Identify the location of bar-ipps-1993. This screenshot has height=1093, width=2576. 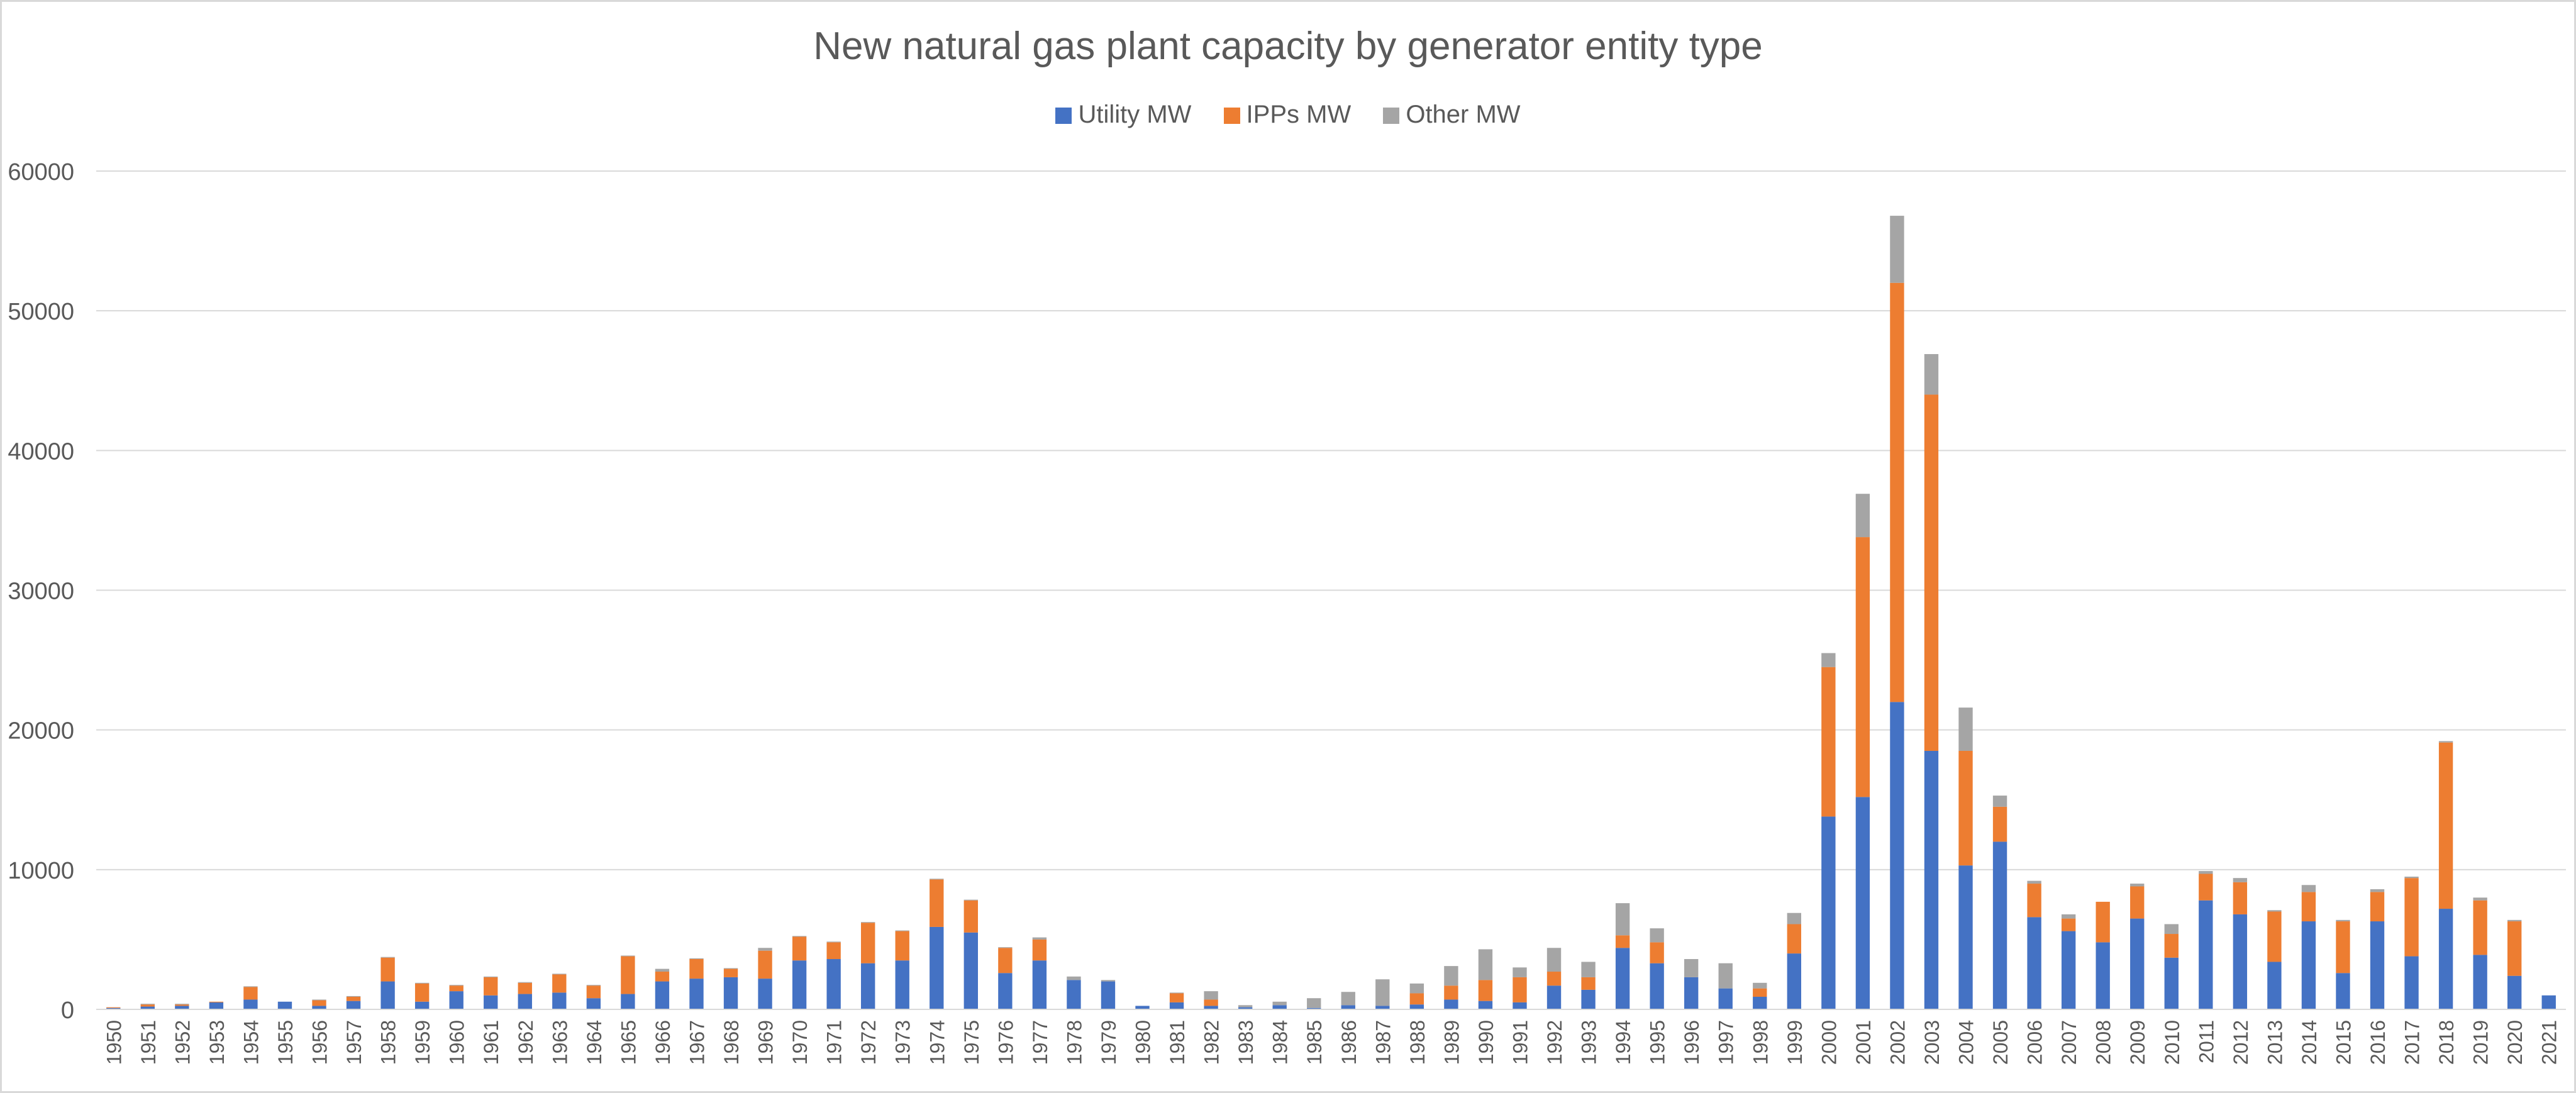
(1588, 983).